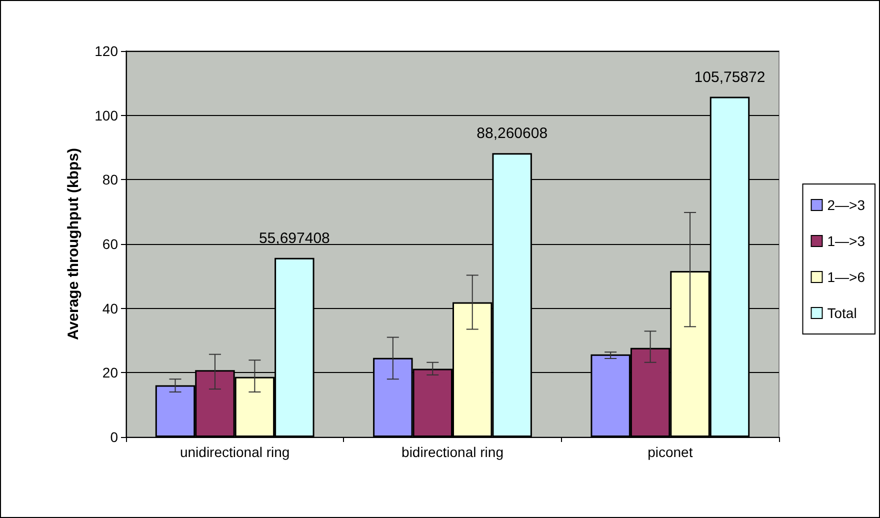 The image size is (880, 518). What do you see at coordinates (842, 313) in the screenshot?
I see `legend-label: Total` at bounding box center [842, 313].